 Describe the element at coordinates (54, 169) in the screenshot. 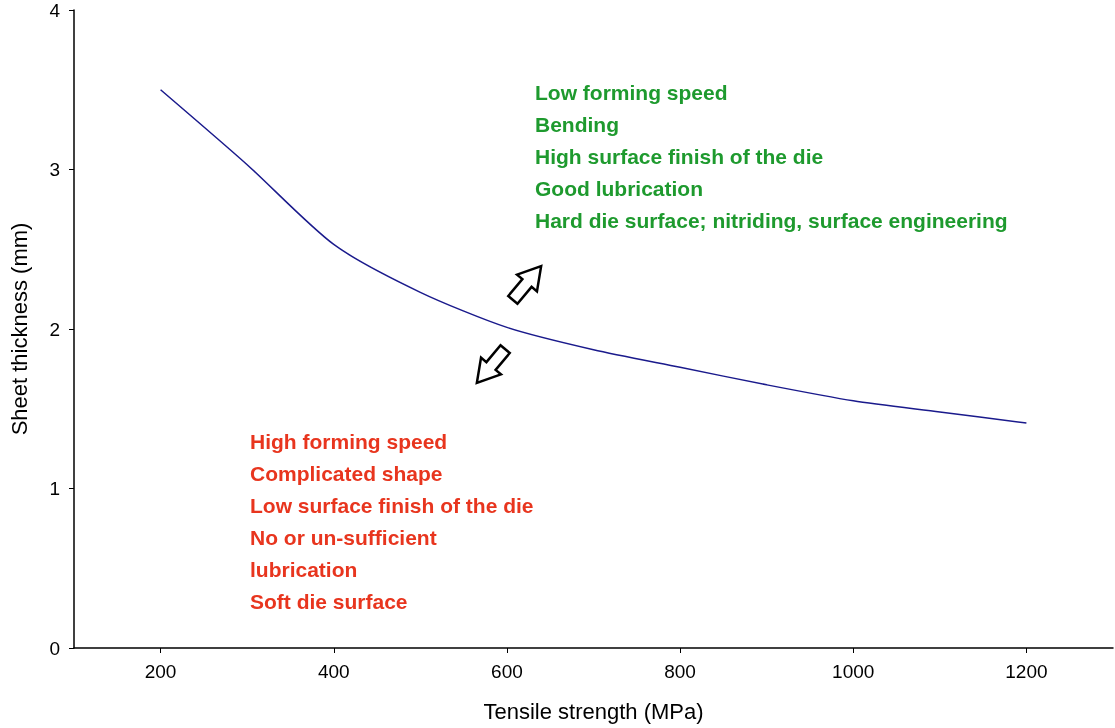

I see `y-tick-label: 3` at that location.